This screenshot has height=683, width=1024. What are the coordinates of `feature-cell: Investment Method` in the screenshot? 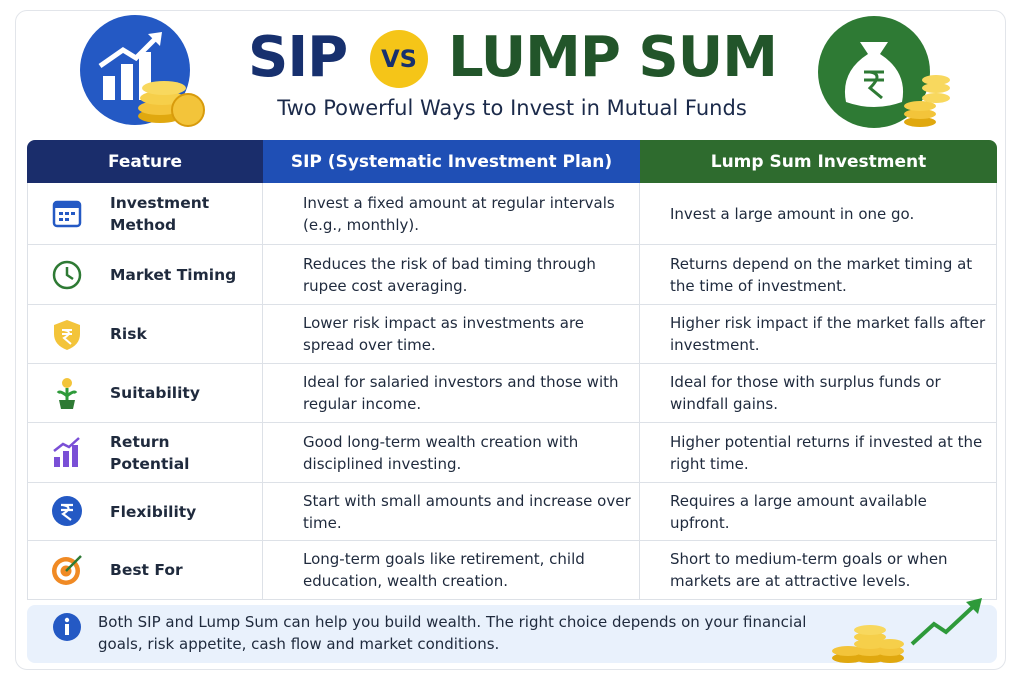 It's located at (145, 213).